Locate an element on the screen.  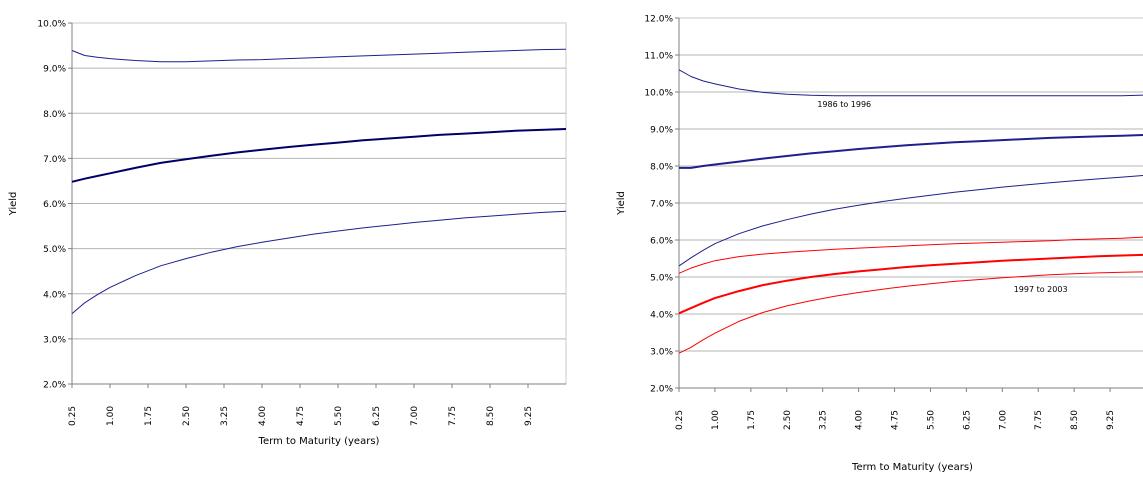
y-tick-label: 11.0% is located at coordinates (658, 57).